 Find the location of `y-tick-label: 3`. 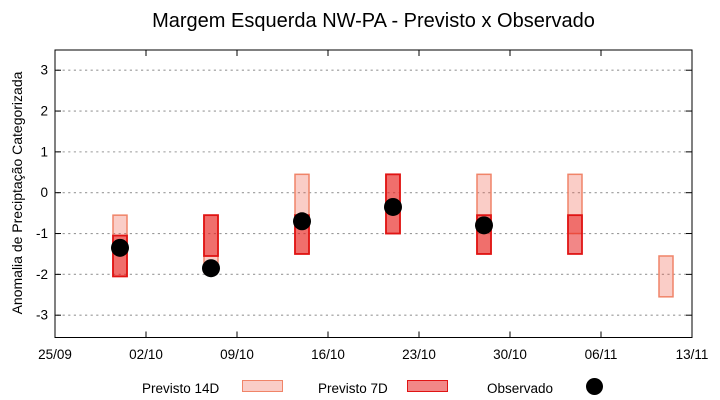

y-tick-label: 3 is located at coordinates (44, 70).